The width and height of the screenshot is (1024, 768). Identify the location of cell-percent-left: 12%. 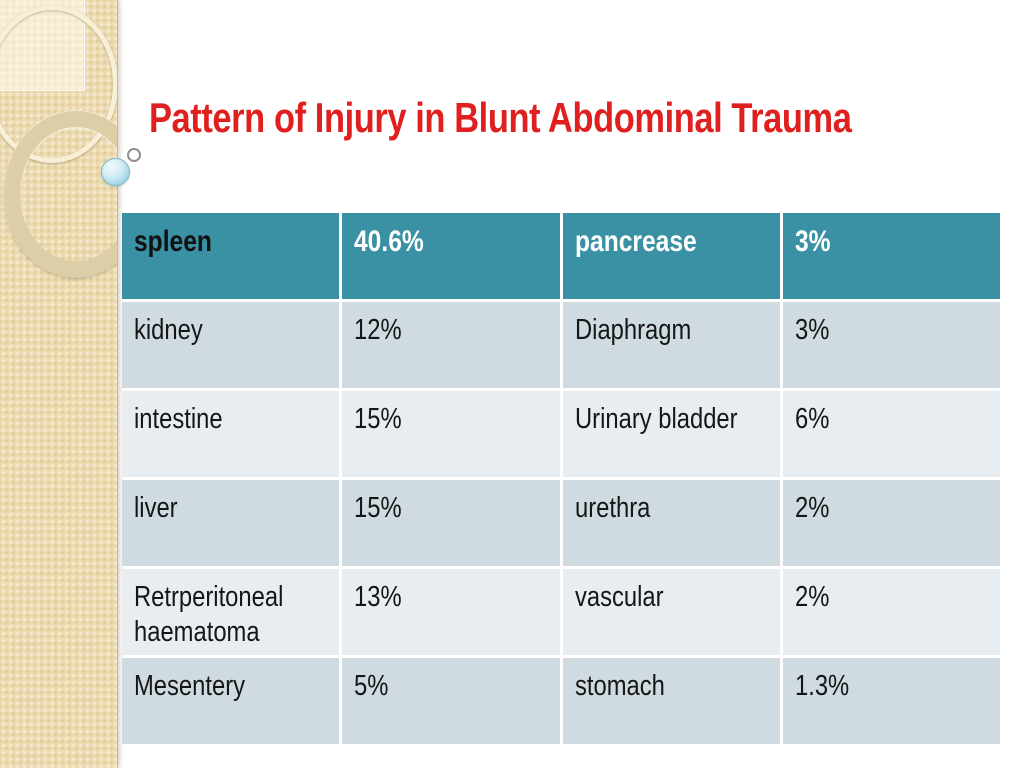
(451, 345).